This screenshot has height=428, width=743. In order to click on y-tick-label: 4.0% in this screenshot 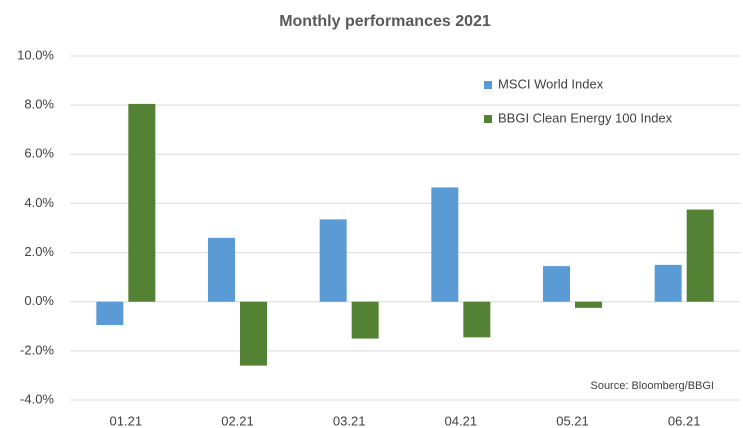, I will do `click(39, 202)`.